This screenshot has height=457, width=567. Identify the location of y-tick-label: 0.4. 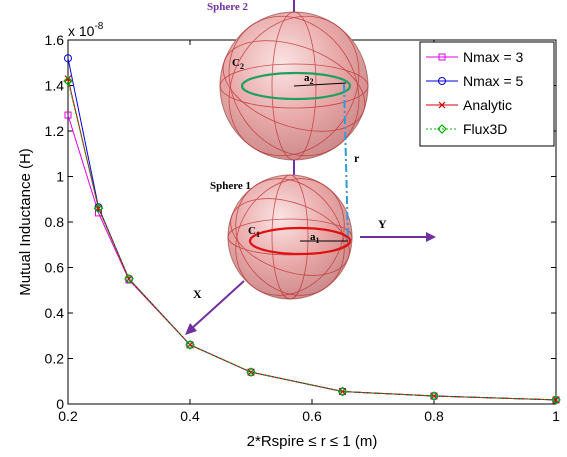
(55, 313).